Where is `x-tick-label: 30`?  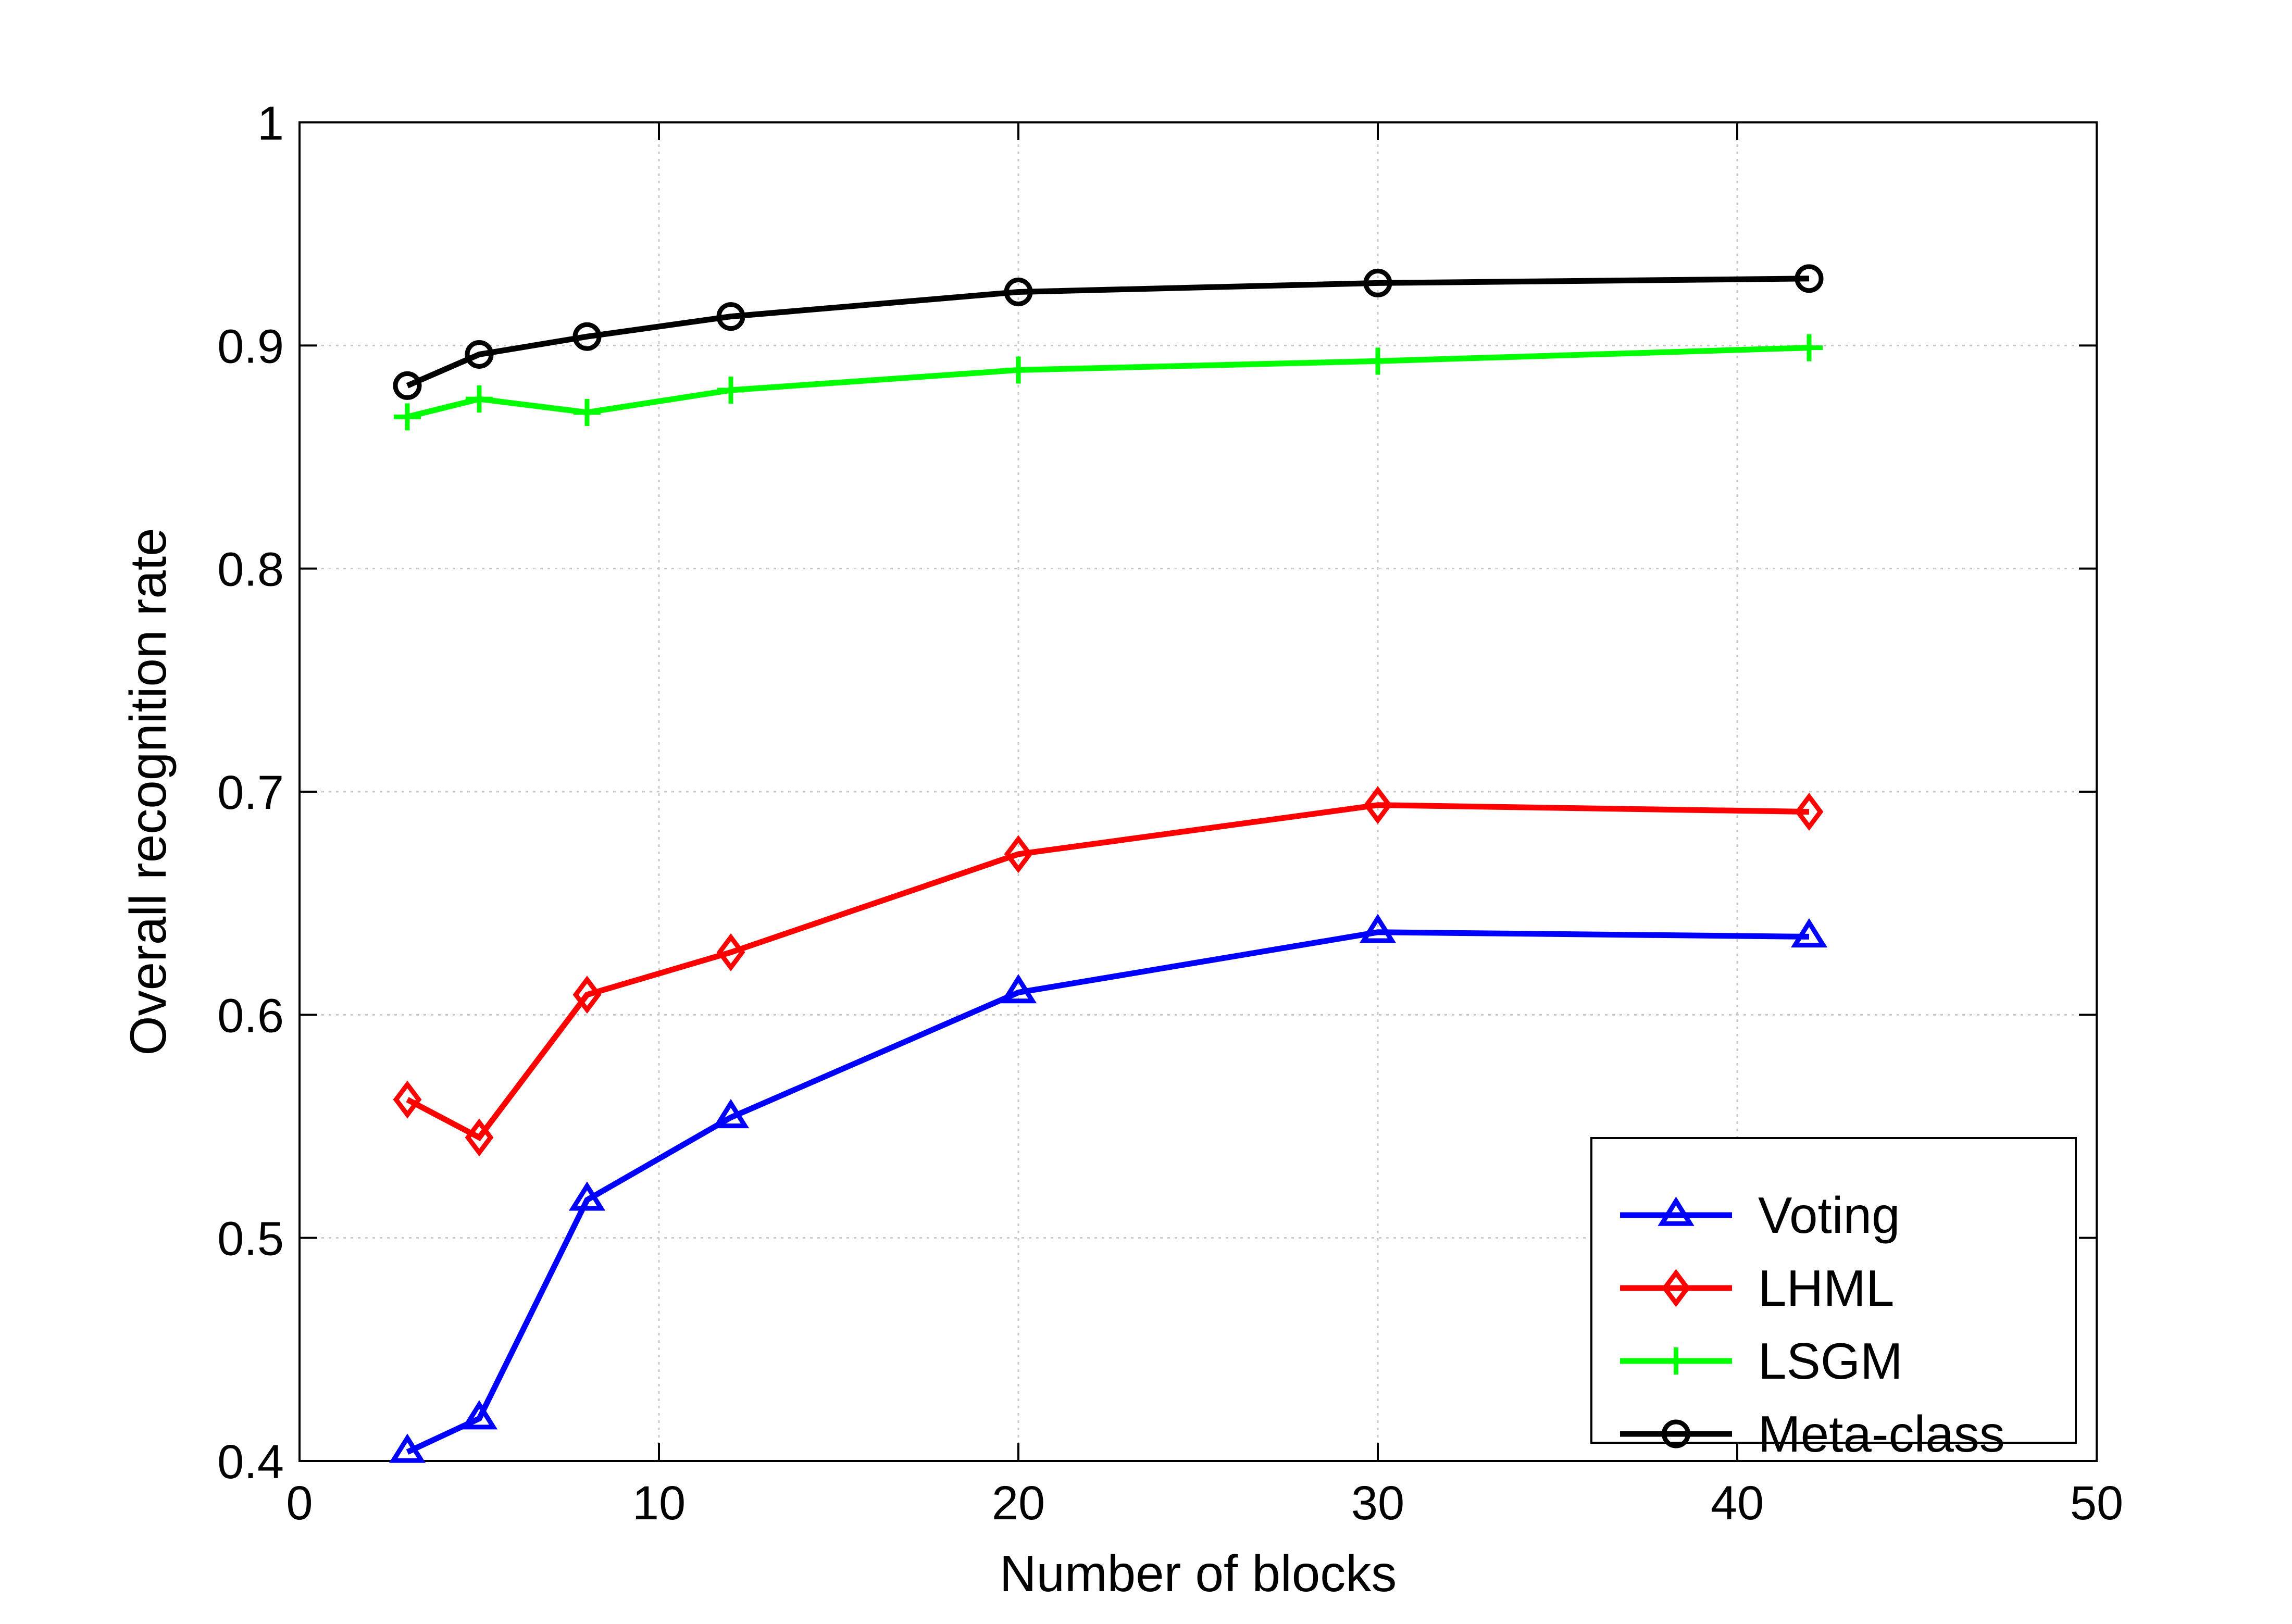
x-tick-label: 30 is located at coordinates (1377, 1503).